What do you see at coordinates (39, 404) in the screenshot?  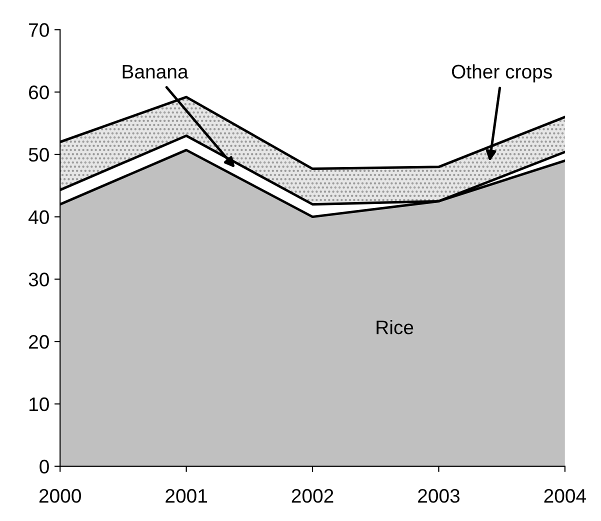 I see `y-tick-label: 10` at bounding box center [39, 404].